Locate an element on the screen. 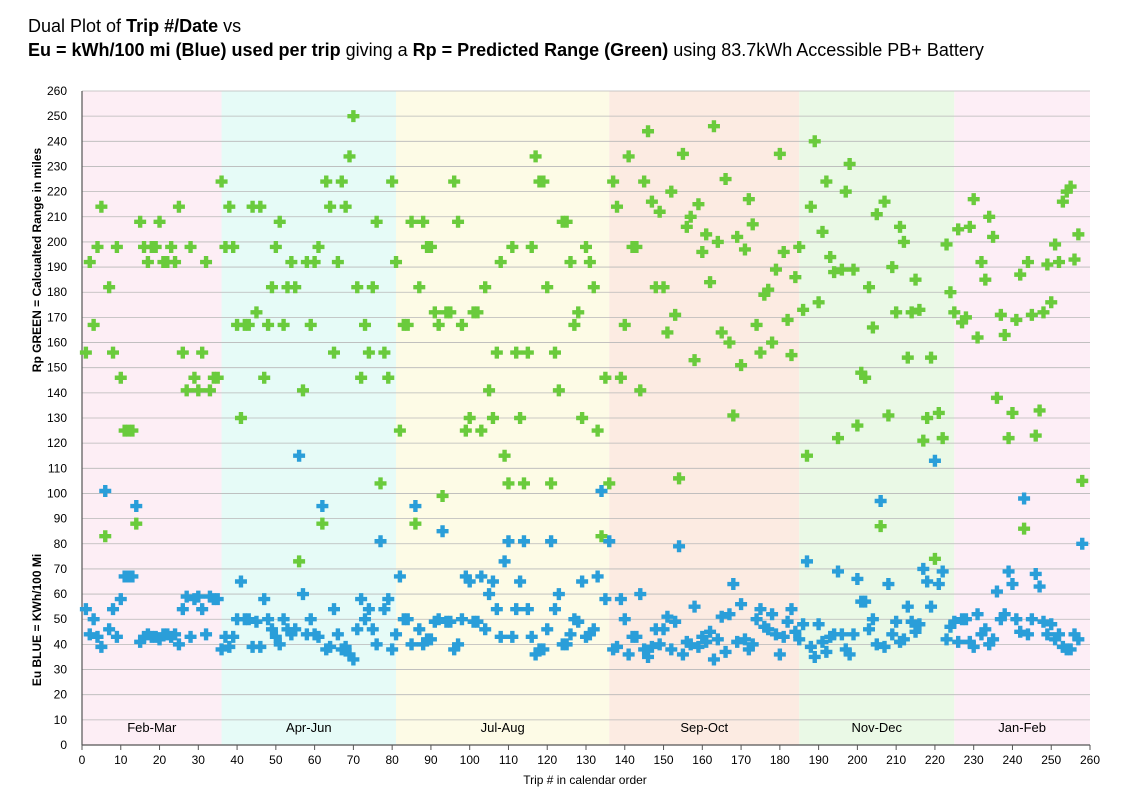 This screenshot has width=1133, height=798. y-tick-label: 80 is located at coordinates (61, 544).